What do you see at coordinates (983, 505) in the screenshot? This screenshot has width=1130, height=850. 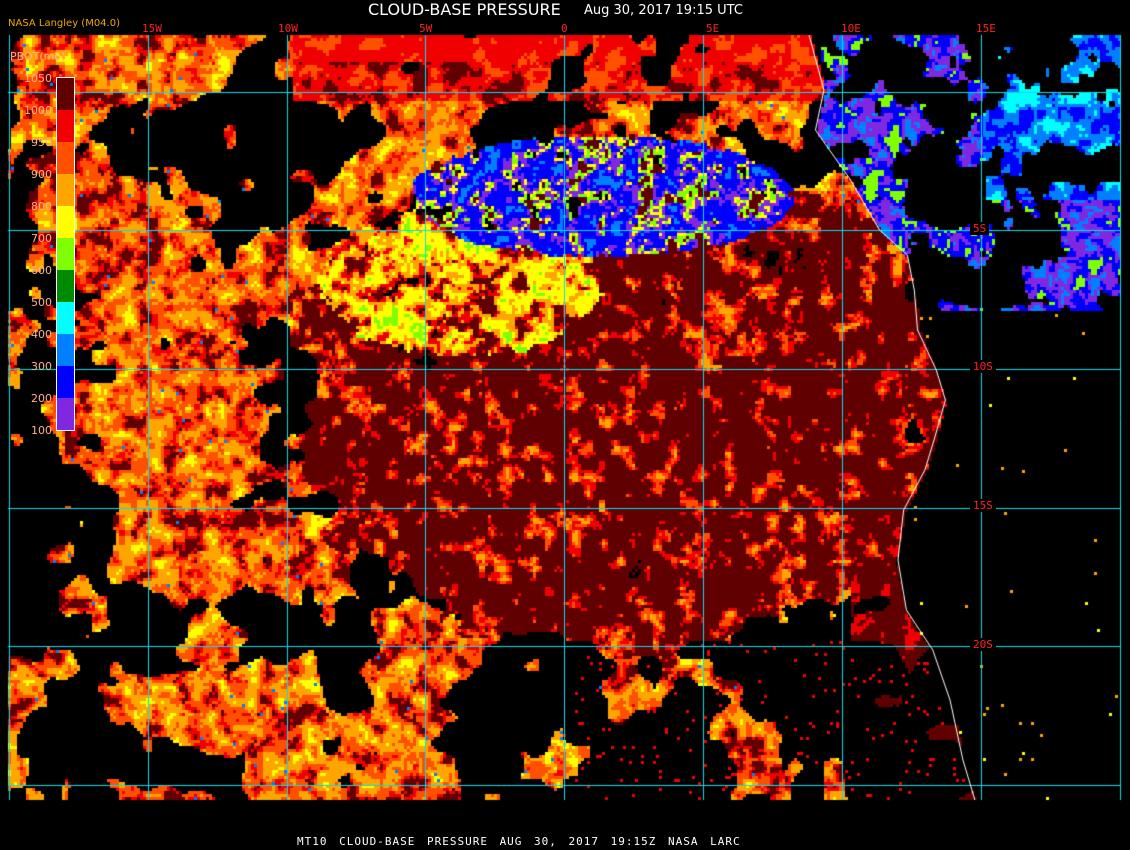 I see `lat-label-15s: 15S` at bounding box center [983, 505].